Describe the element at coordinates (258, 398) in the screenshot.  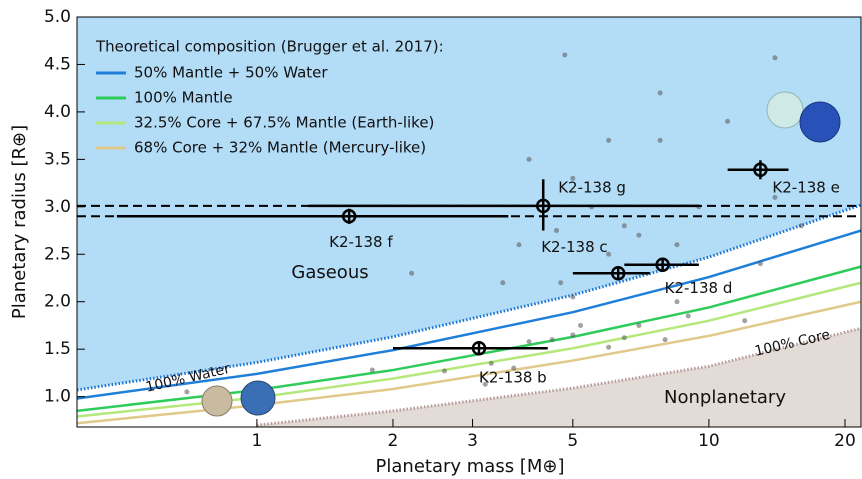
I see `earth-icon` at that location.